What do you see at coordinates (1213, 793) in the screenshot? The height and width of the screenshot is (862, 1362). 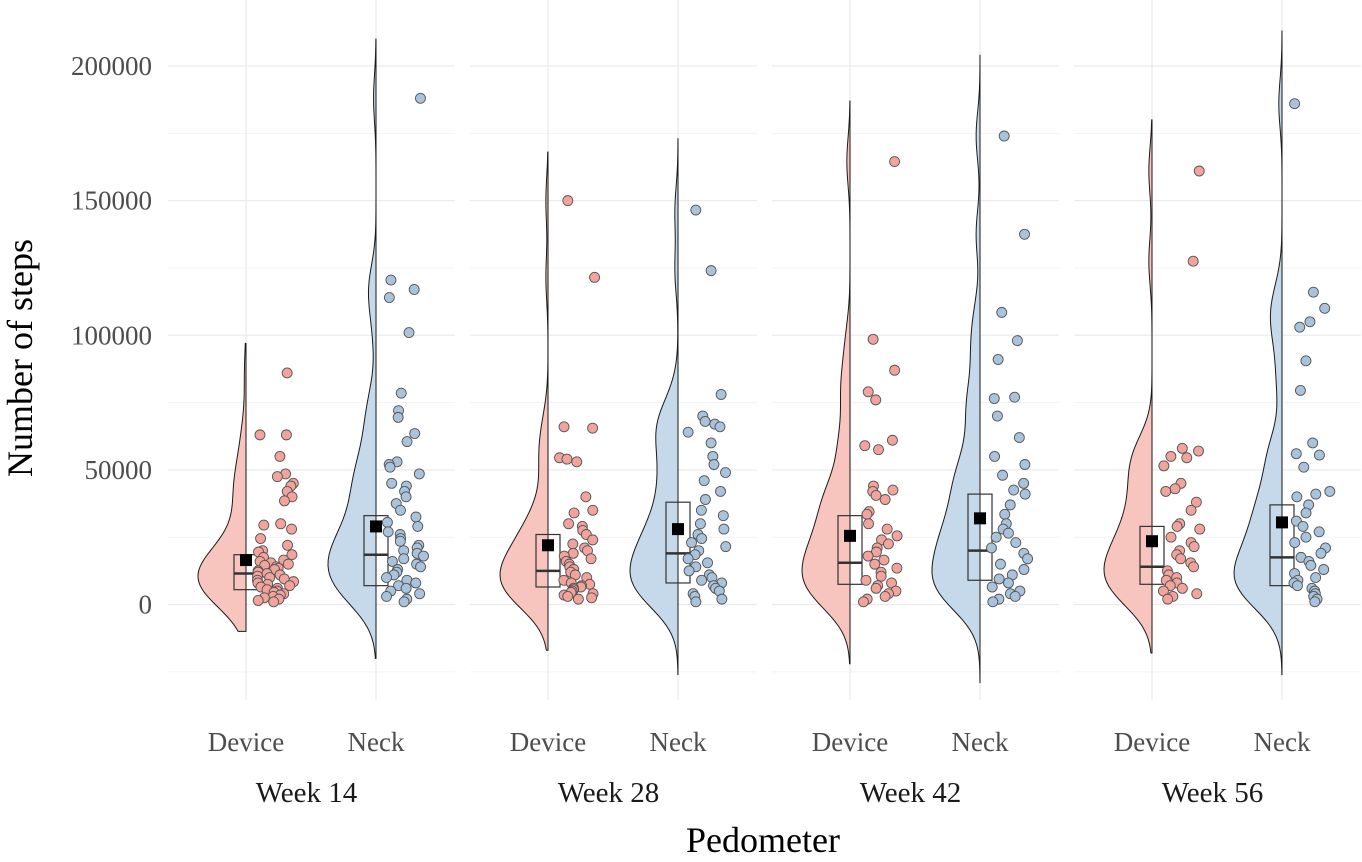 I see `facet-label: Week 56` at bounding box center [1213, 793].